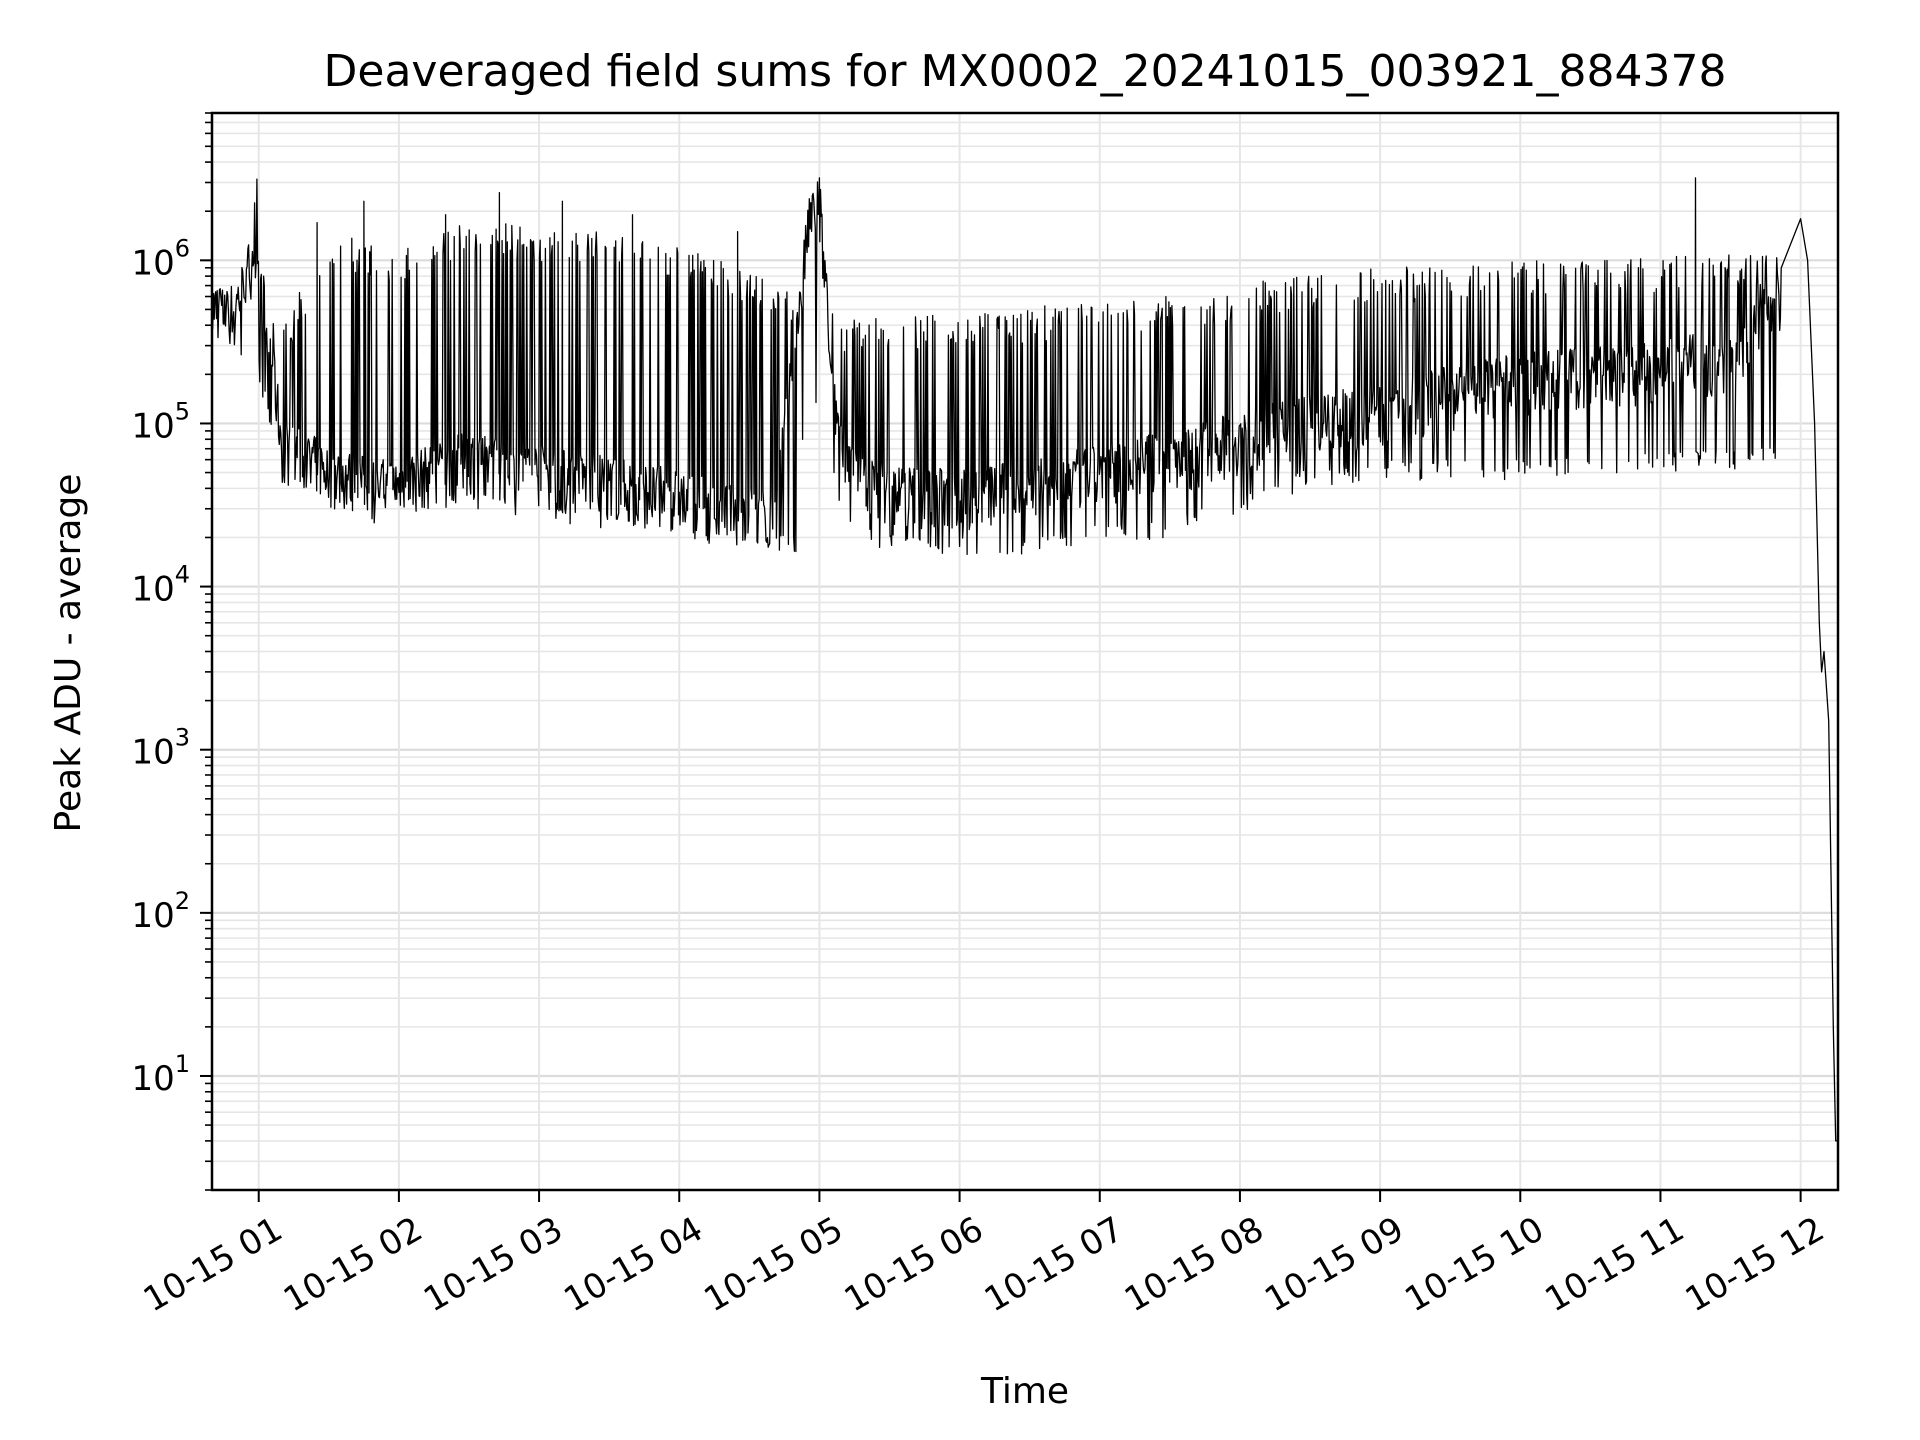 The width and height of the screenshot is (1920, 1440). I want to click on y-tick-label: 10³, so click(160, 748).